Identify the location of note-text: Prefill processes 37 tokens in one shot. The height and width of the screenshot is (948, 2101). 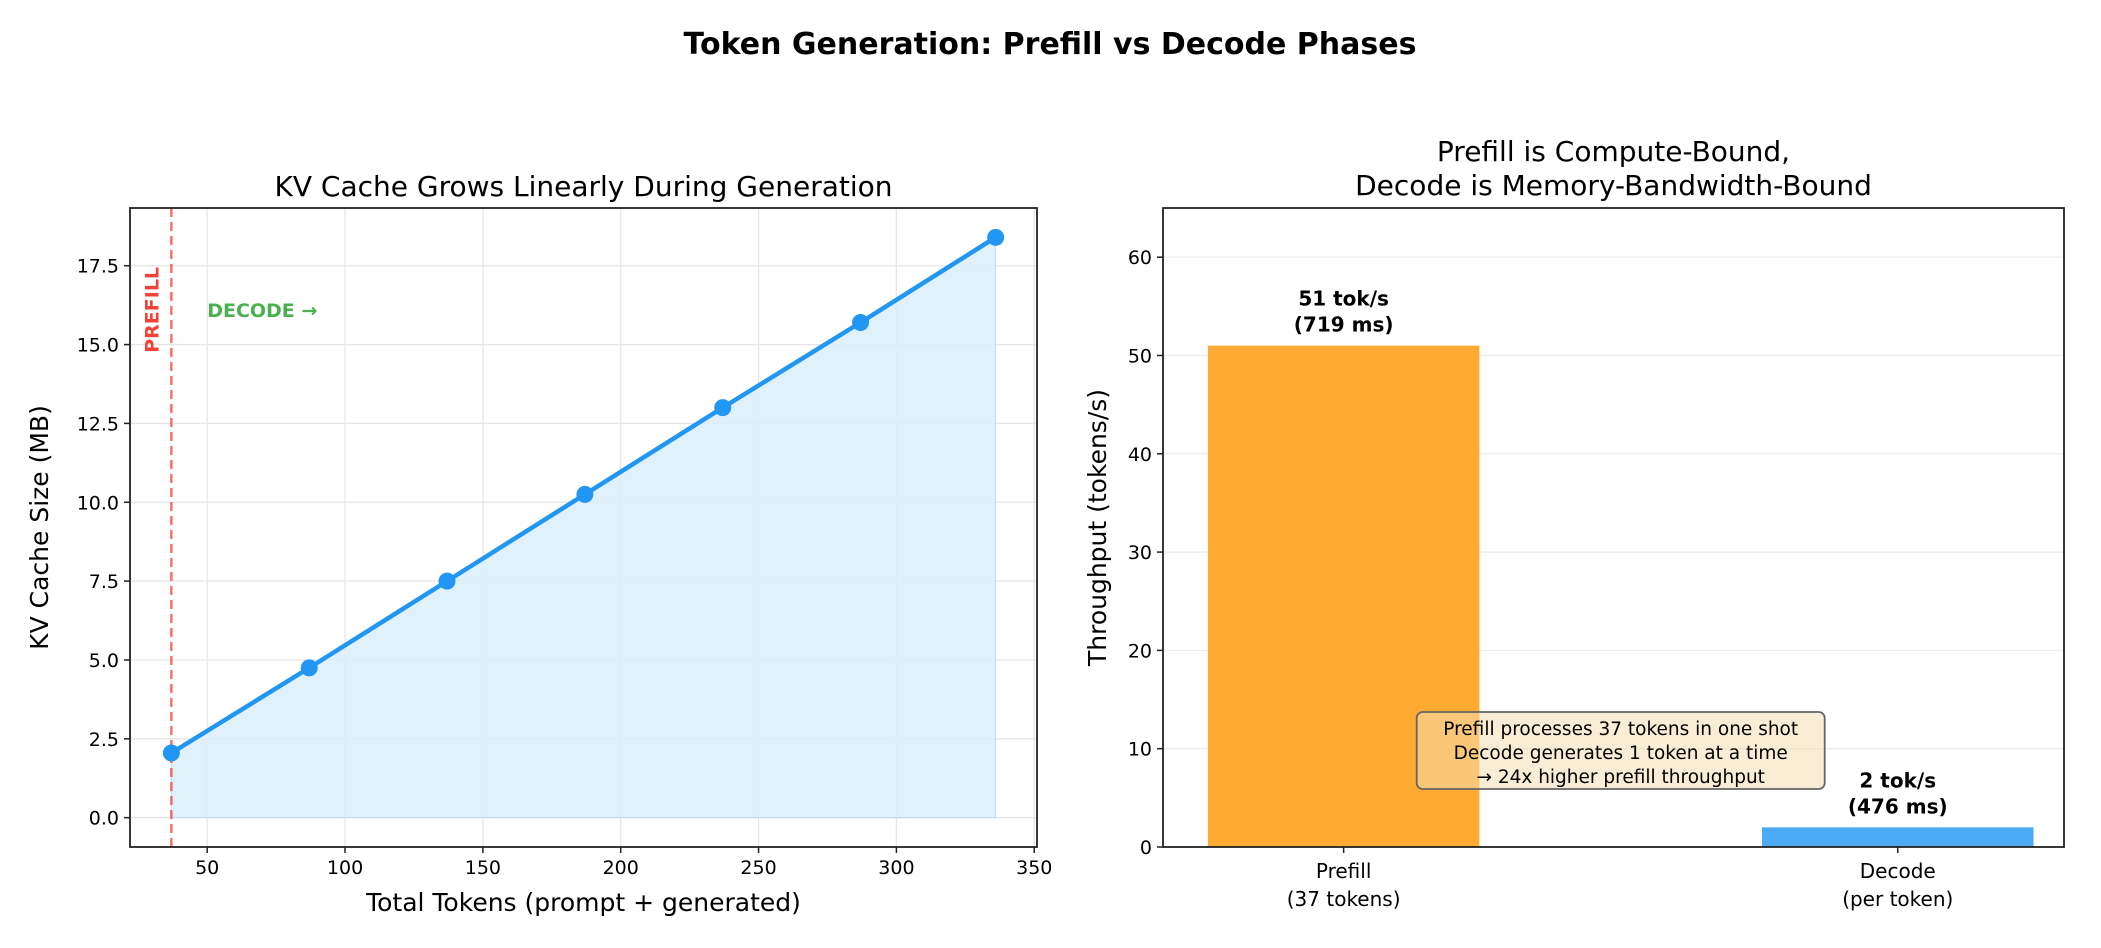
(1620, 729).